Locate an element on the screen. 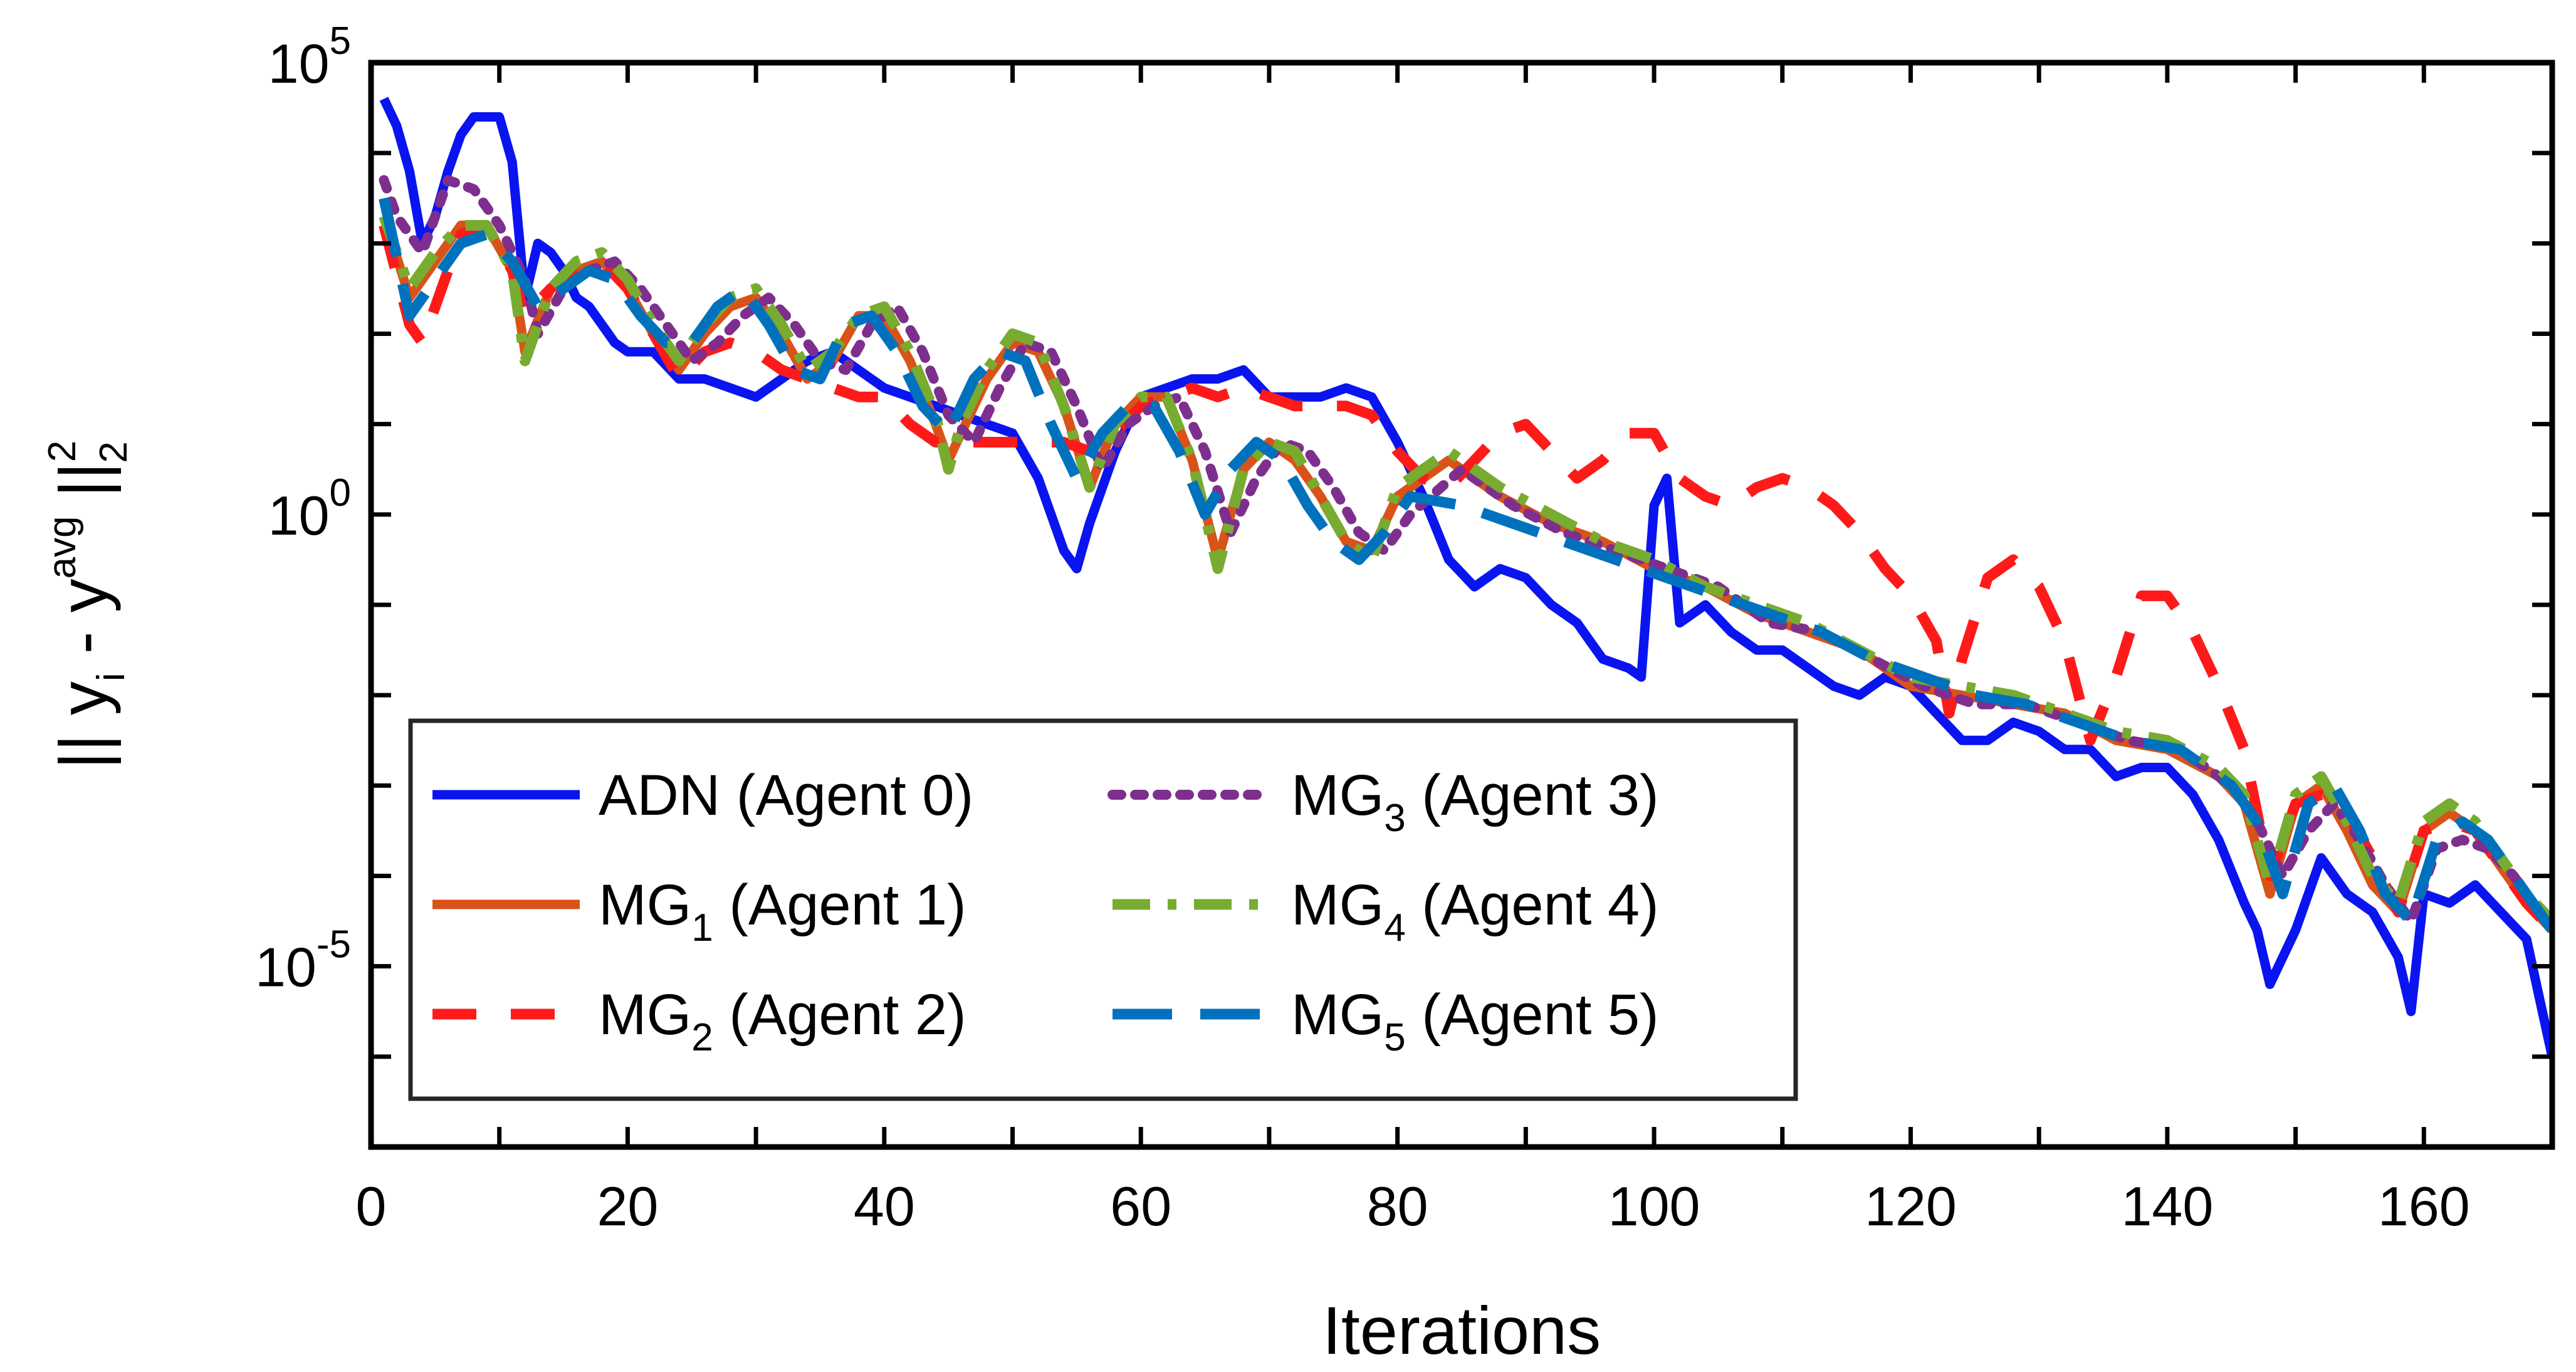 This screenshot has width=2576, height=1372. y-tick-label: 10⁻⁵ is located at coordinates (303, 960).